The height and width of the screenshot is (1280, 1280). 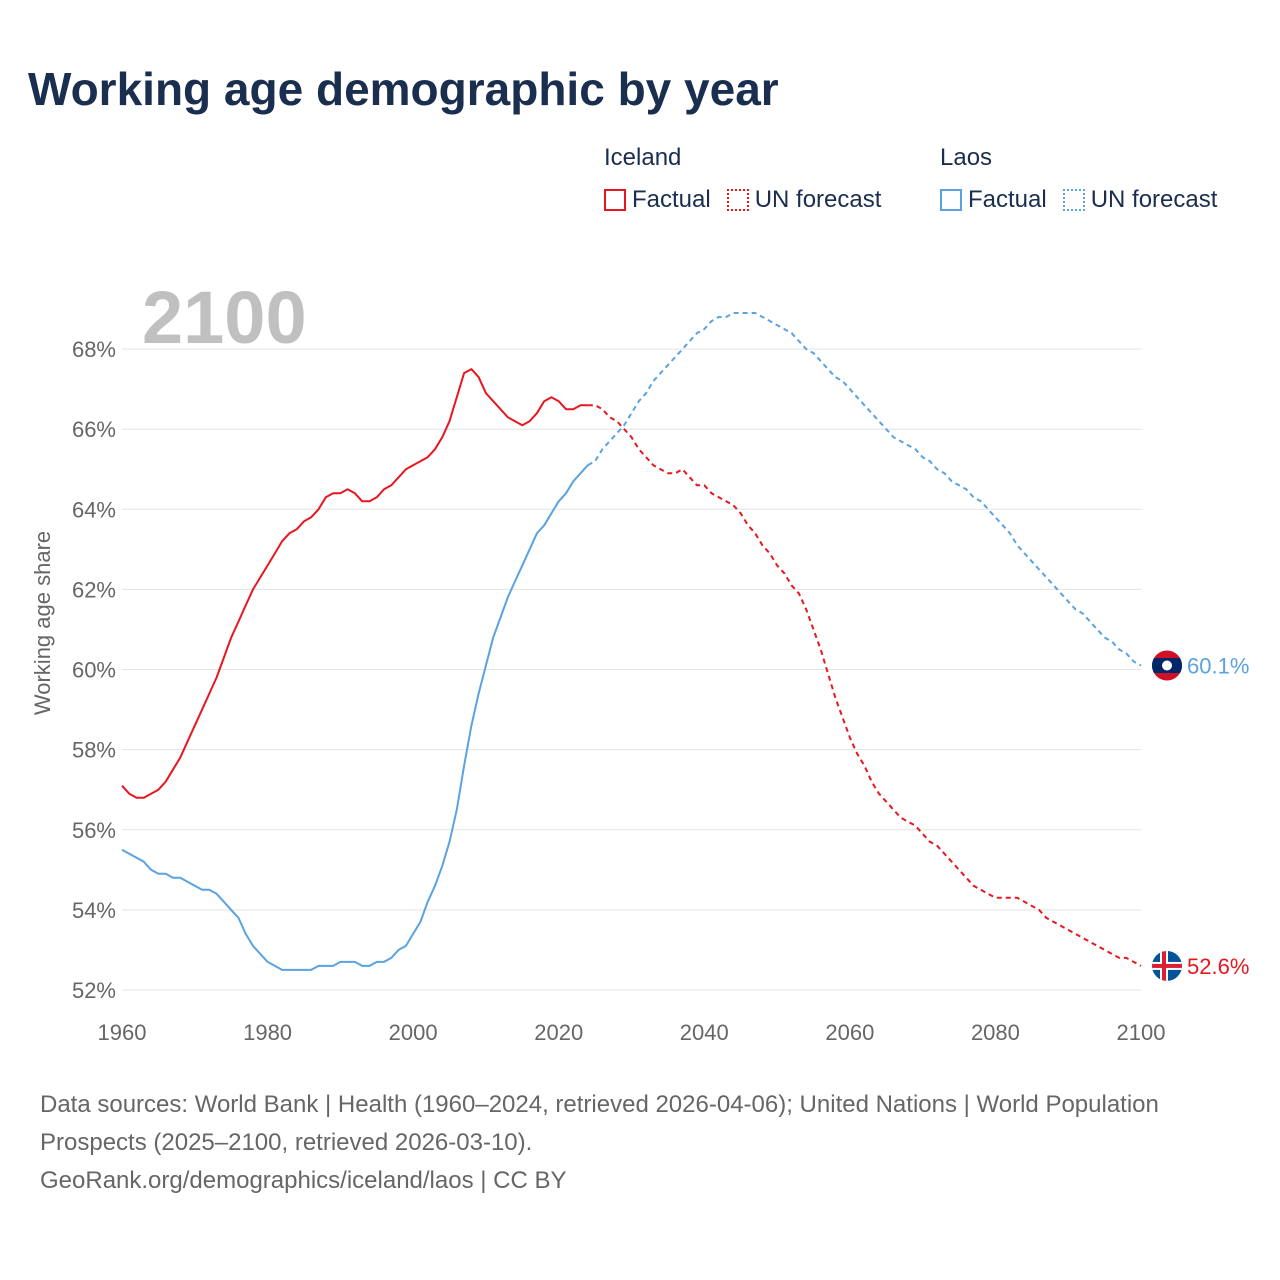 I want to click on legend-item-laos-forecast: UN forecast, so click(x=1140, y=200).